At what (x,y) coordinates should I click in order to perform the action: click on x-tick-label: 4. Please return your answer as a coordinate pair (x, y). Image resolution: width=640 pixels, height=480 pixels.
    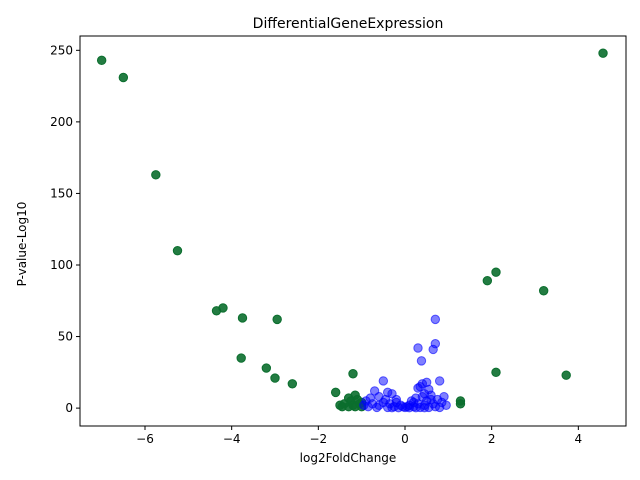
    Looking at the image, I should click on (579, 439).